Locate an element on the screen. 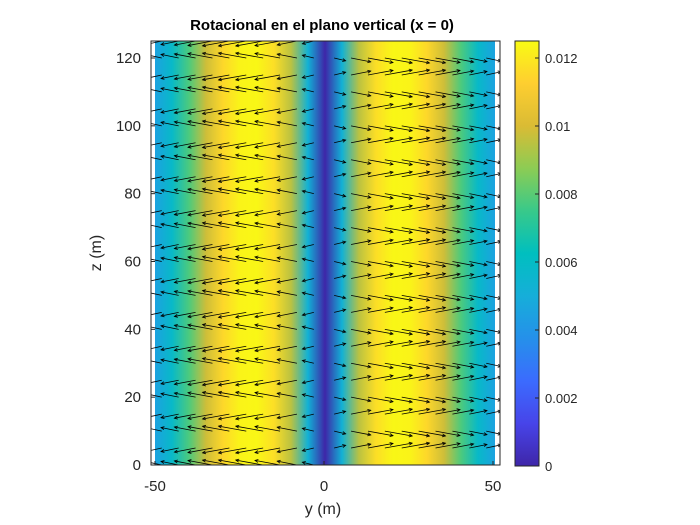 This screenshot has height=525, width=700. y-axis: 0 20 40 60 80 100 120 is located at coordinates (135, 262).